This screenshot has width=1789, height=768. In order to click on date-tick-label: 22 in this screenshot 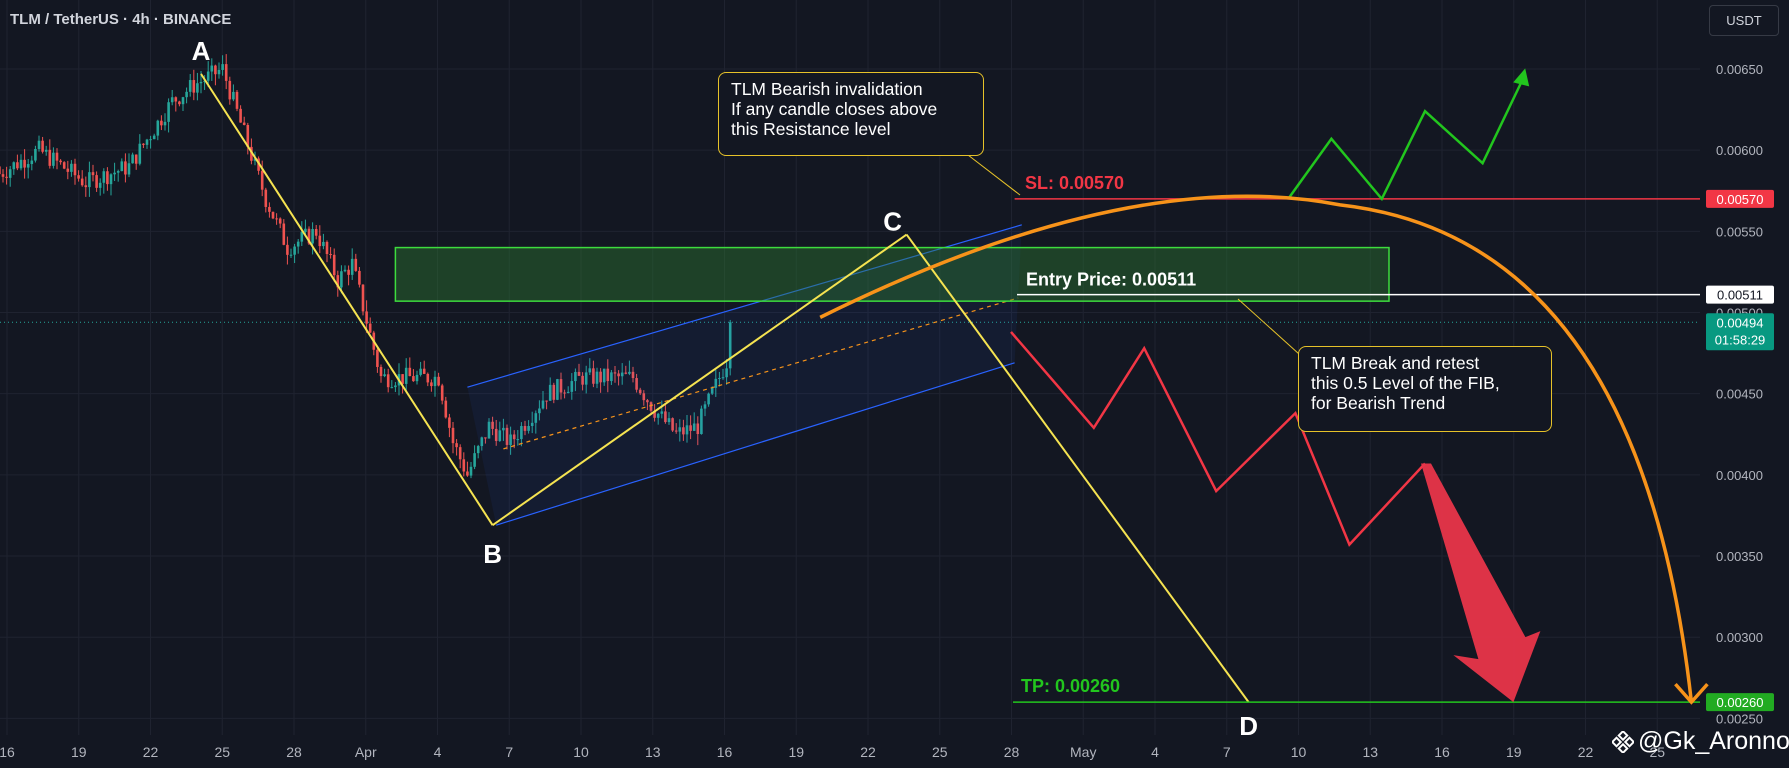, I will do `click(1586, 752)`.